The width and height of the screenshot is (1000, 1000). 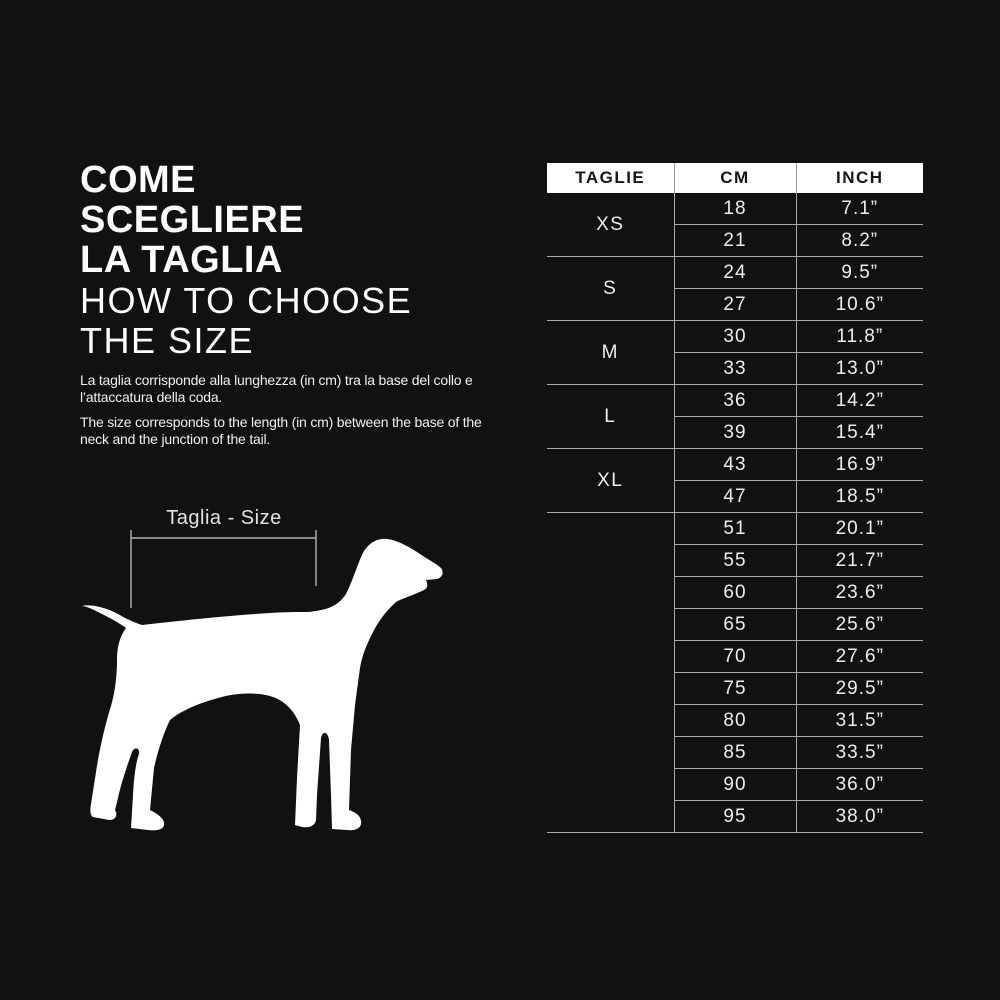 What do you see at coordinates (610, 178) in the screenshot?
I see `header-cell-taglie: TAGLIE` at bounding box center [610, 178].